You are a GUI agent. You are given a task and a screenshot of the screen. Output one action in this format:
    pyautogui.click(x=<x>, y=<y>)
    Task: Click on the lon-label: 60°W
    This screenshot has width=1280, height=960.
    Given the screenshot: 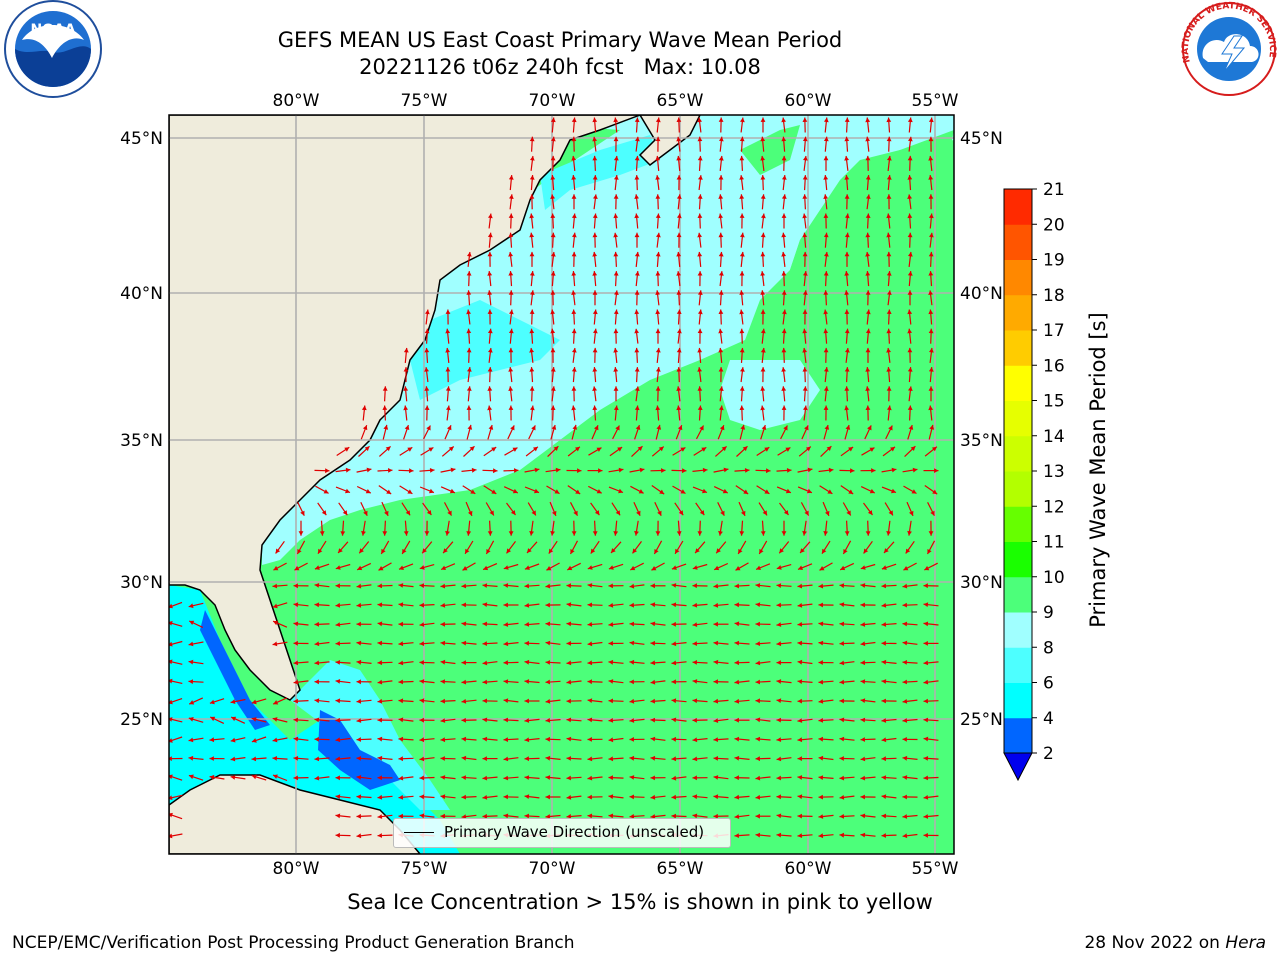 What is the action you would take?
    pyautogui.click(x=808, y=101)
    